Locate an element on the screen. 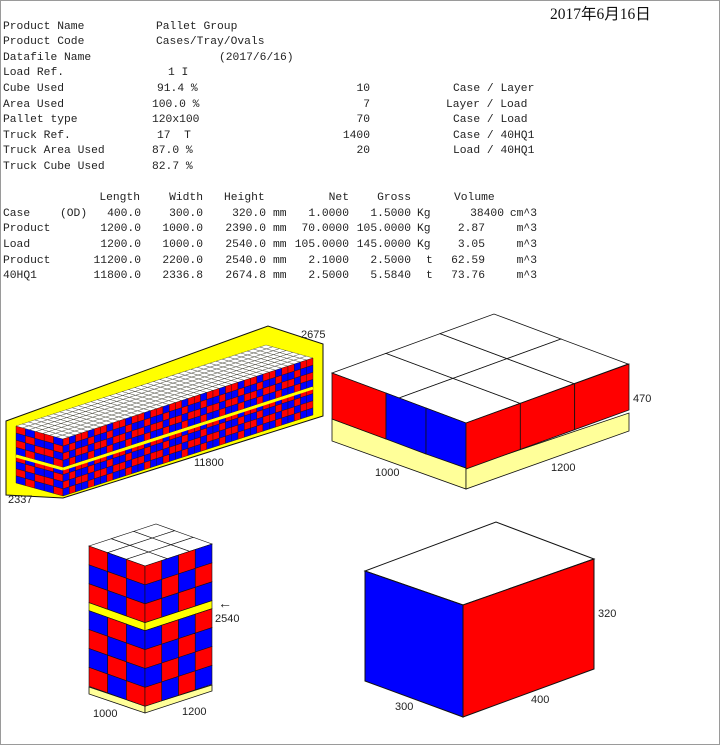 The image size is (720, 745). summary-unit: Case / Load is located at coordinates (490, 120).